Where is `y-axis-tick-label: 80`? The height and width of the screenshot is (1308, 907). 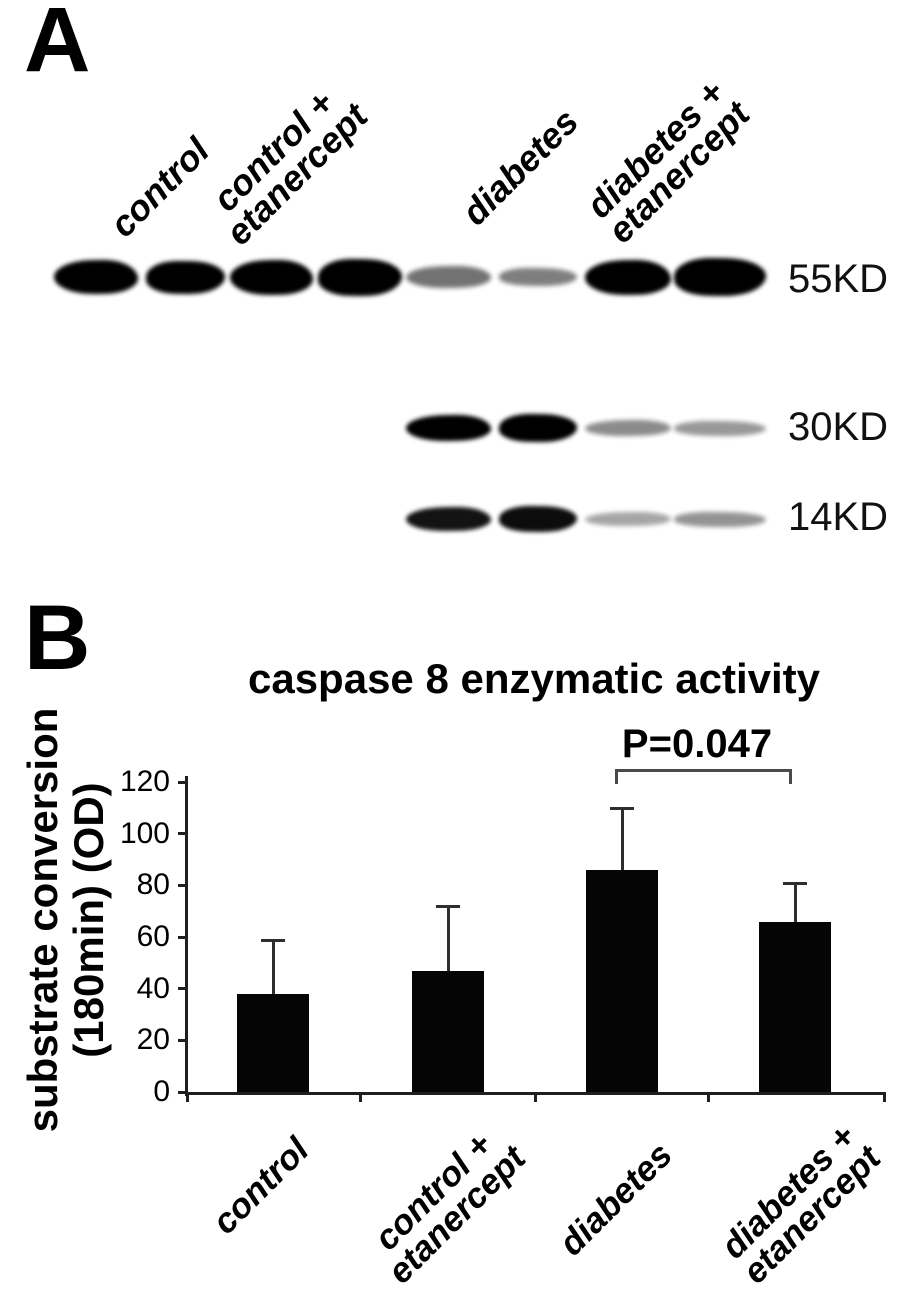 y-axis-tick-label: 80 is located at coordinates (153, 885).